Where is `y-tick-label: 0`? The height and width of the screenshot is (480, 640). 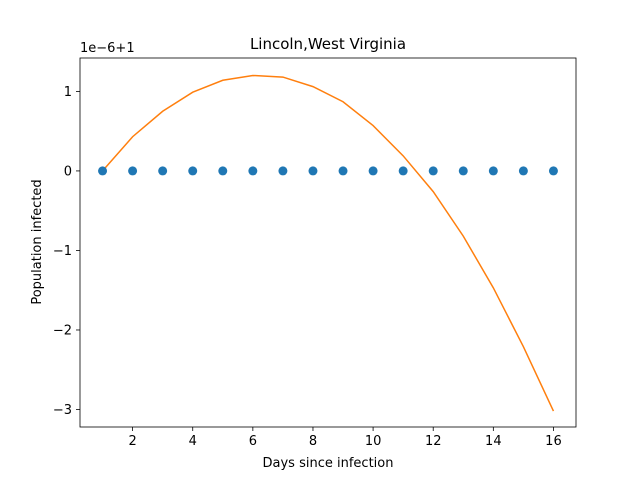 y-tick-label: 0 is located at coordinates (68, 171).